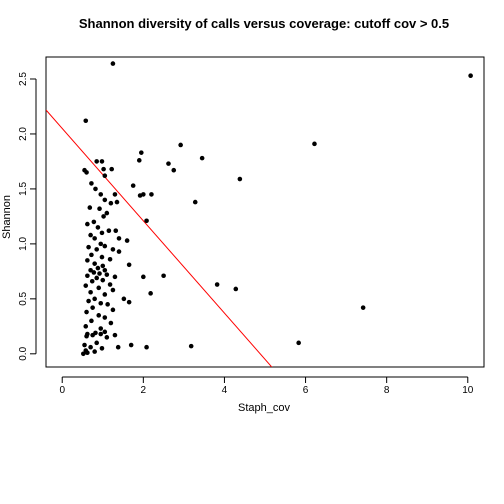  Describe the element at coordinates (62, 390) in the screenshot. I see `x-tick-label: 0` at that location.